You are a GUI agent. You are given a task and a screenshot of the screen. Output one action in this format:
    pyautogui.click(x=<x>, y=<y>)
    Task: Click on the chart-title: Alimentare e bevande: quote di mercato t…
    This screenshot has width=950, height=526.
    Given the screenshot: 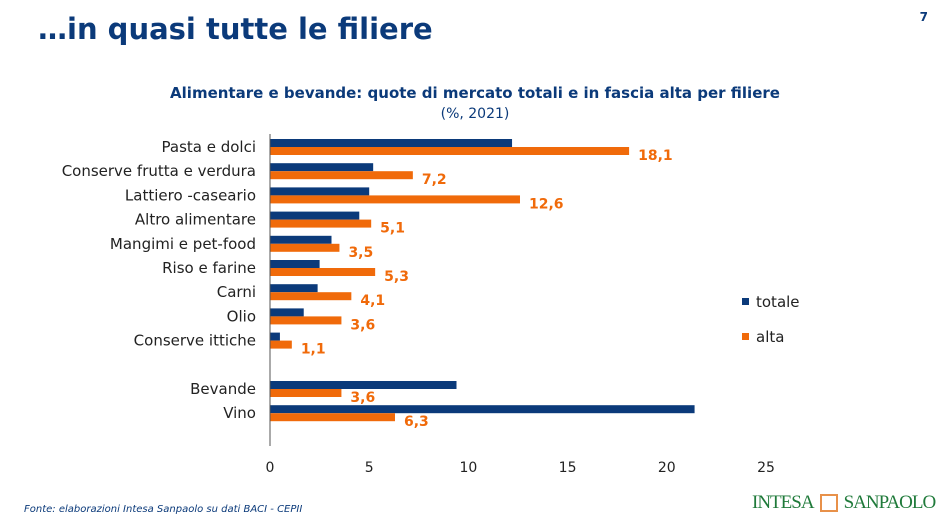 What is the action you would take?
    pyautogui.click(x=475, y=93)
    